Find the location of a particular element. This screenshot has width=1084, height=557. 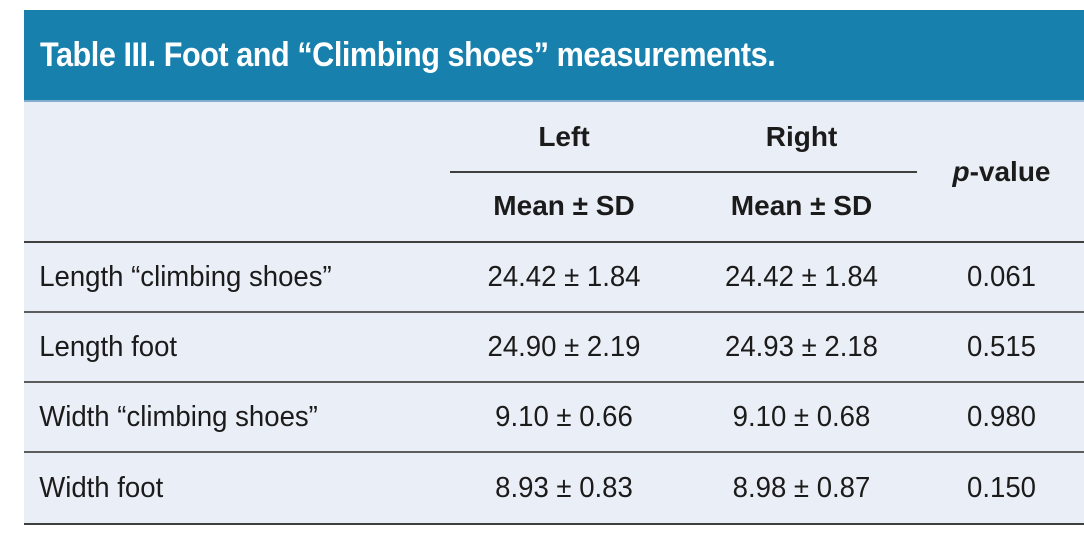

row-label: Length foot is located at coordinates (108, 346).